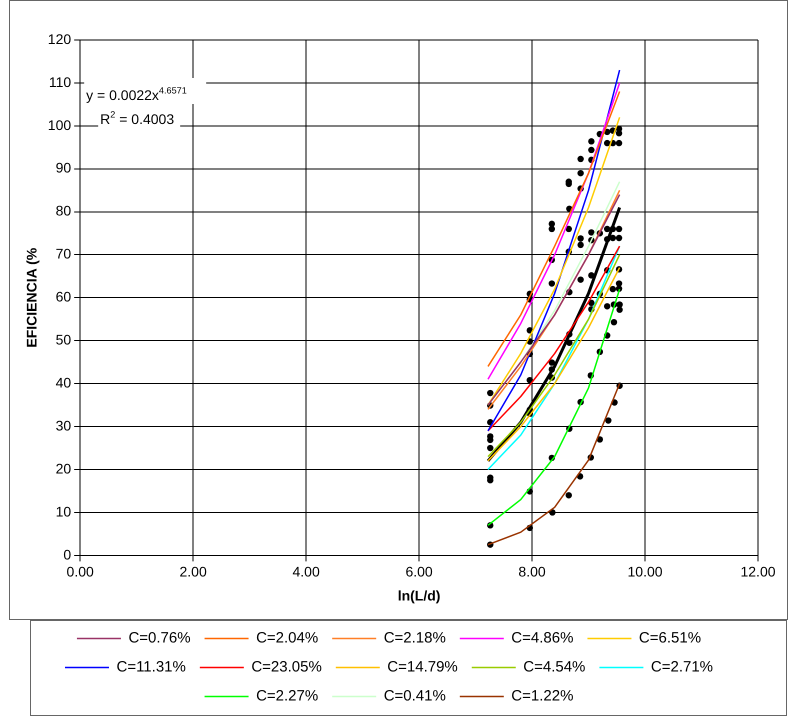 The width and height of the screenshot is (788, 718). Describe the element at coordinates (532, 572) in the screenshot. I see `x-tick-label: 8.00` at that location.